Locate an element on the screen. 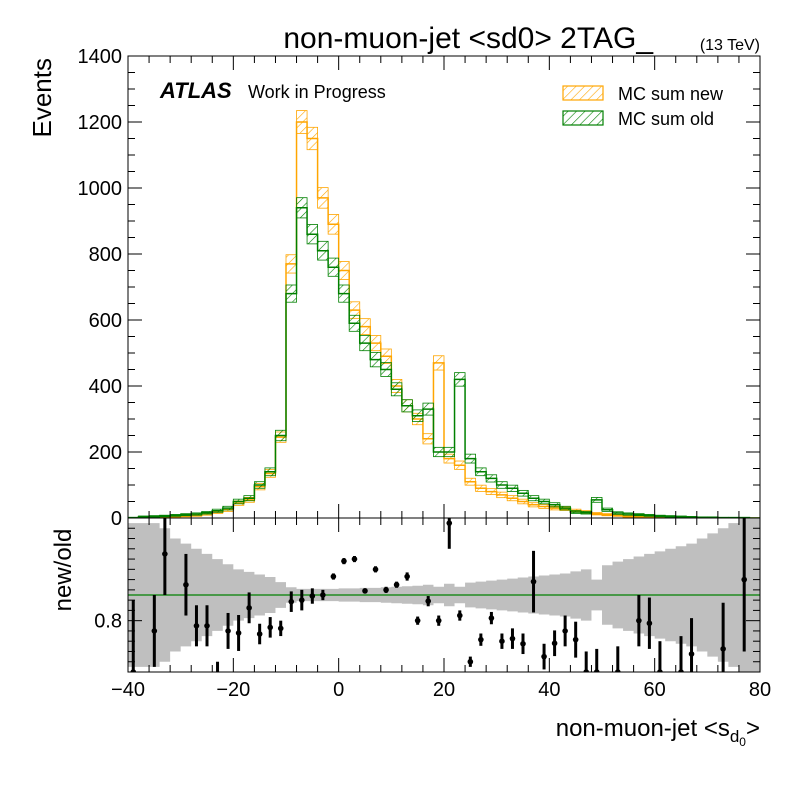 This screenshot has height=800, width=800. legend-label-old: MC sum old is located at coordinates (666, 119).